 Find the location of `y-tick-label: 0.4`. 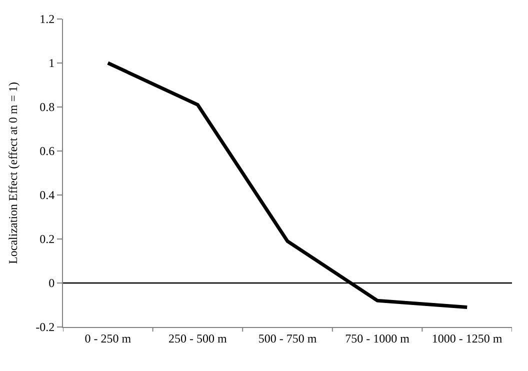

y-tick-label: 0.4 is located at coordinates (47, 195).